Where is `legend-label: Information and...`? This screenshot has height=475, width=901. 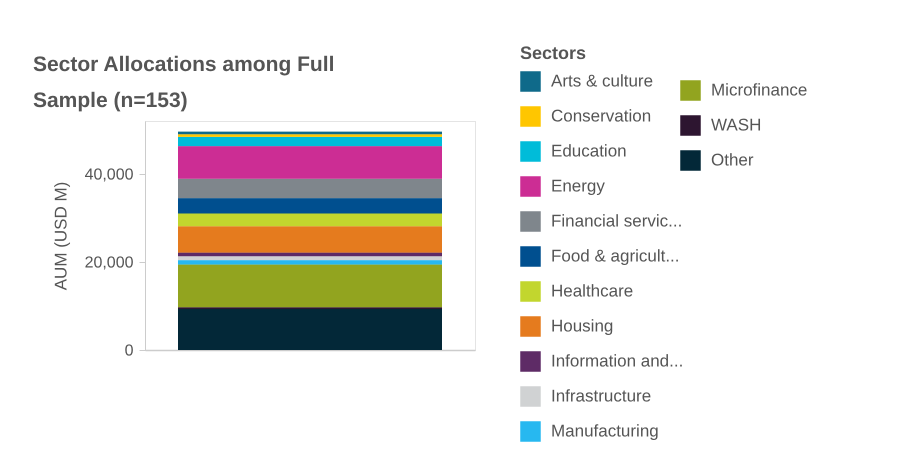 legend-label: Information and... is located at coordinates (617, 361).